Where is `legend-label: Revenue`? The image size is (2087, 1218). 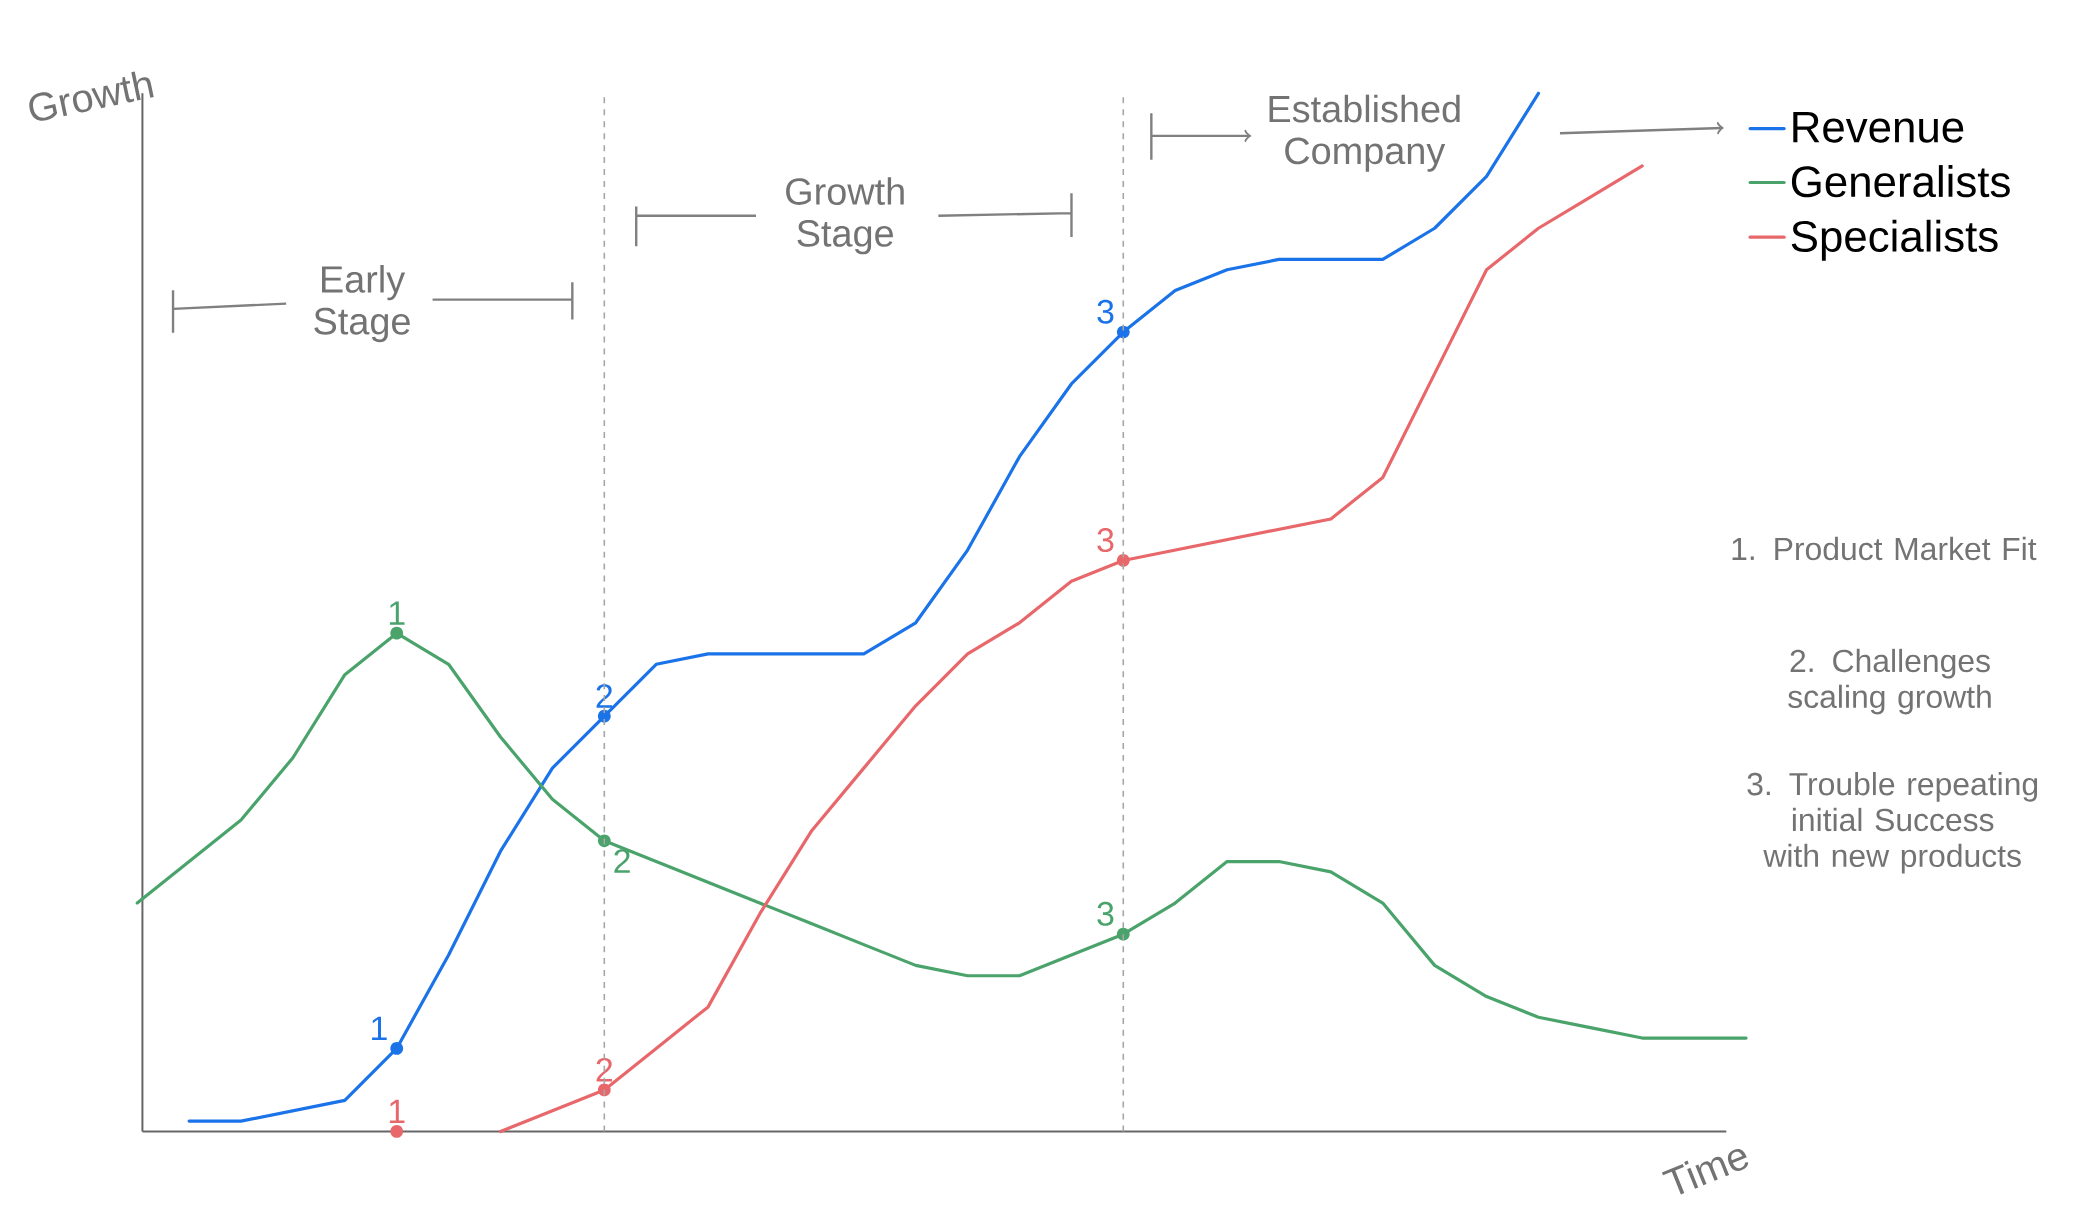
legend-label: Revenue is located at coordinates (1878, 127).